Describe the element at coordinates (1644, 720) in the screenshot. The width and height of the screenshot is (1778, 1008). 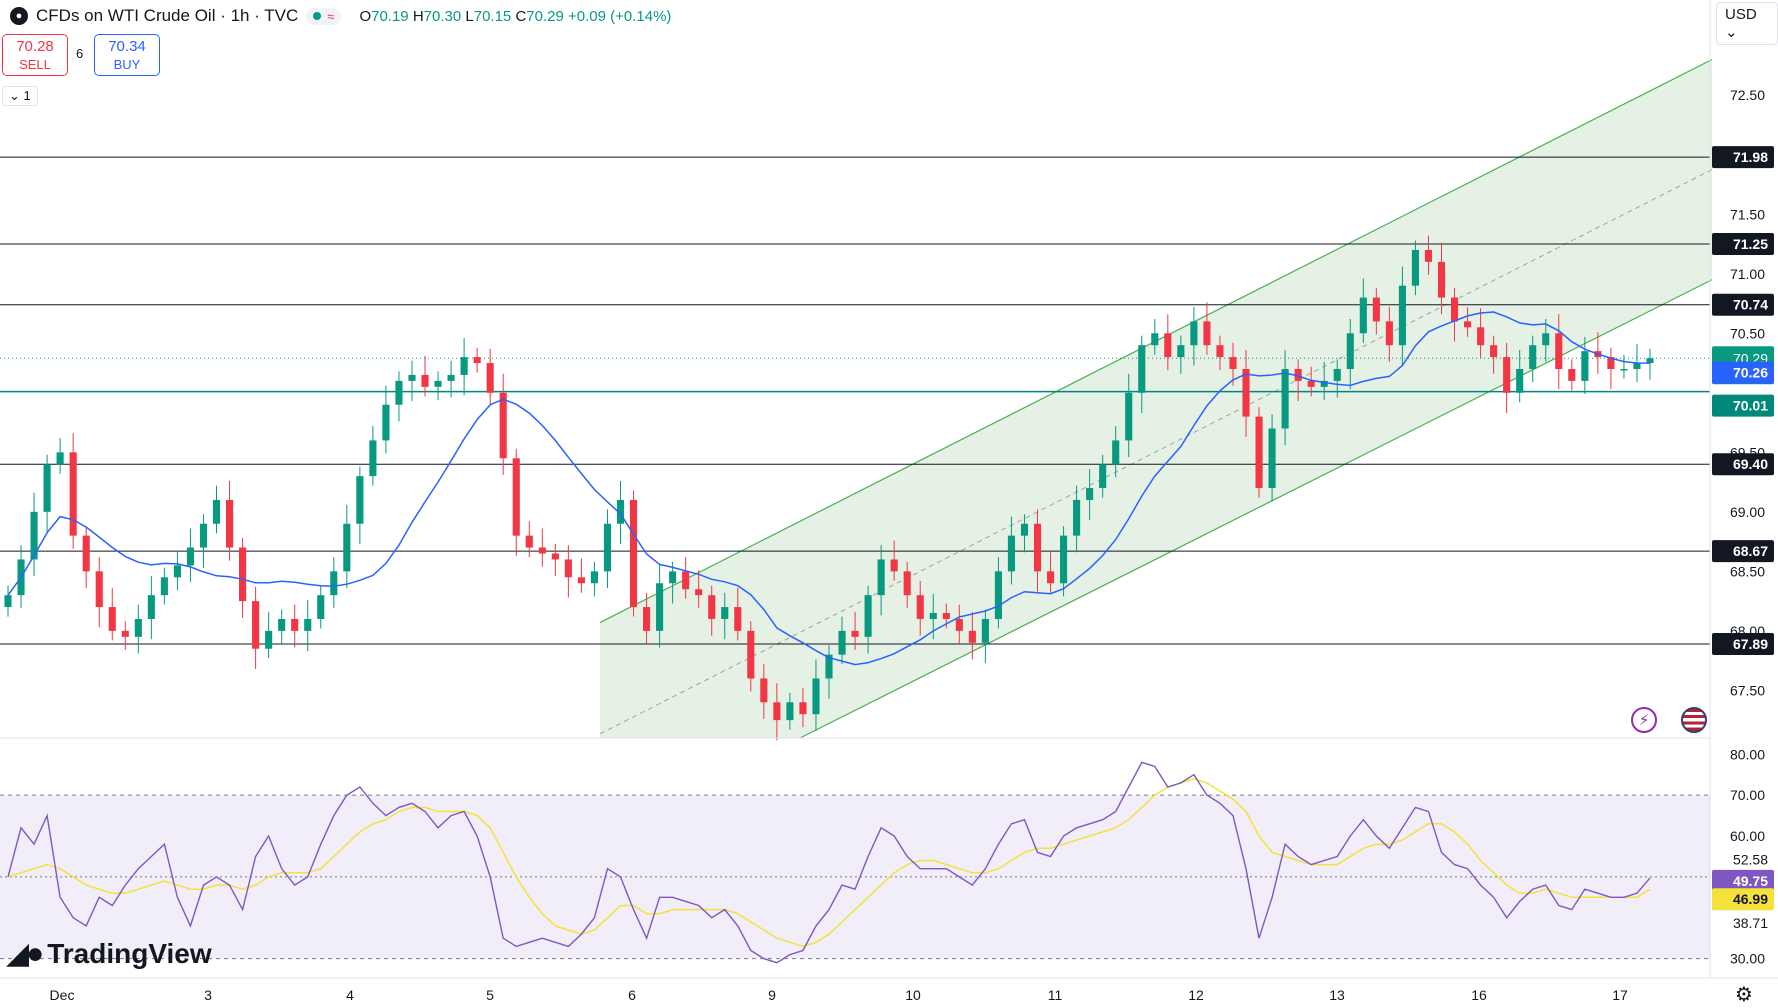
I see `lightning-icon: ⚡` at that location.